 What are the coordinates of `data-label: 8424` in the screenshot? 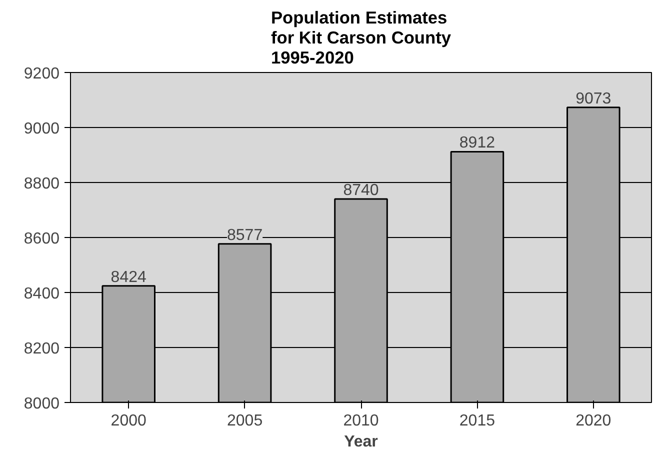 It's located at (128, 277).